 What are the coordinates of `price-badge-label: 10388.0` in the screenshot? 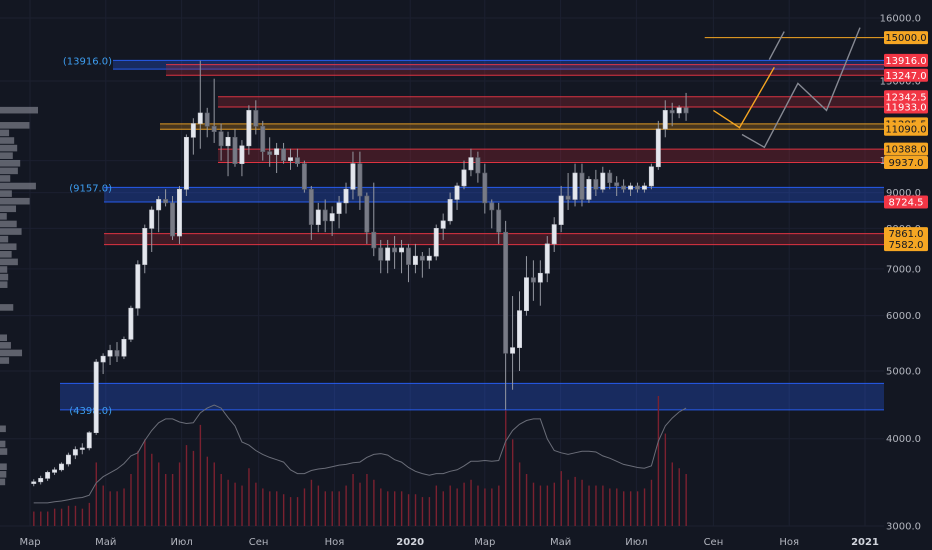 It's located at (905, 150).